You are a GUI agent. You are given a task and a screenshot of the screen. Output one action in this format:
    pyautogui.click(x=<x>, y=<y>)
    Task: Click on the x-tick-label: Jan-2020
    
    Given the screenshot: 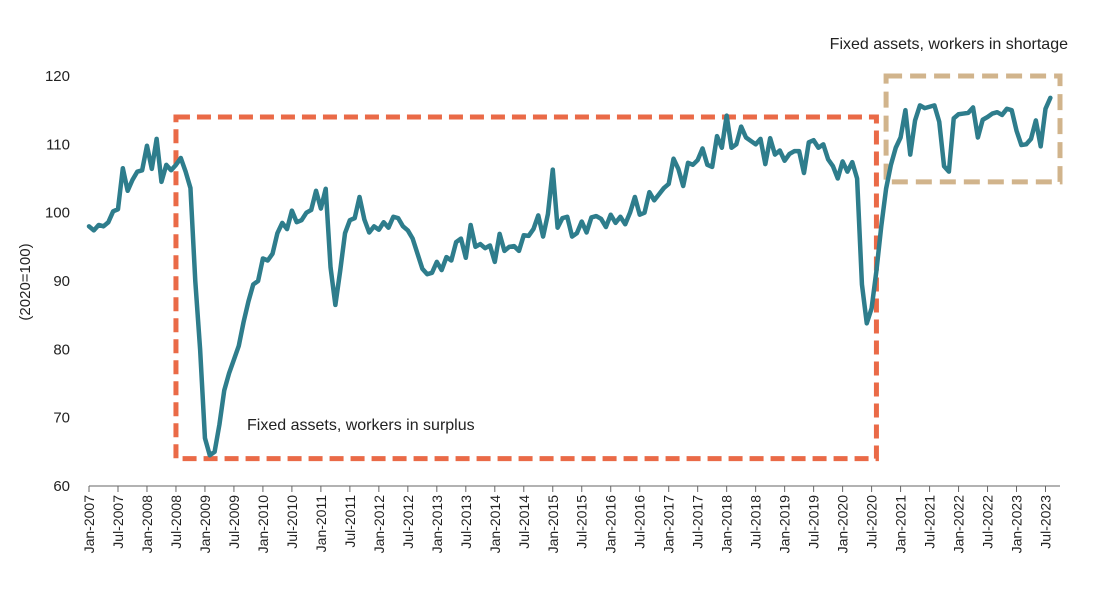 What is the action you would take?
    pyautogui.click(x=843, y=524)
    